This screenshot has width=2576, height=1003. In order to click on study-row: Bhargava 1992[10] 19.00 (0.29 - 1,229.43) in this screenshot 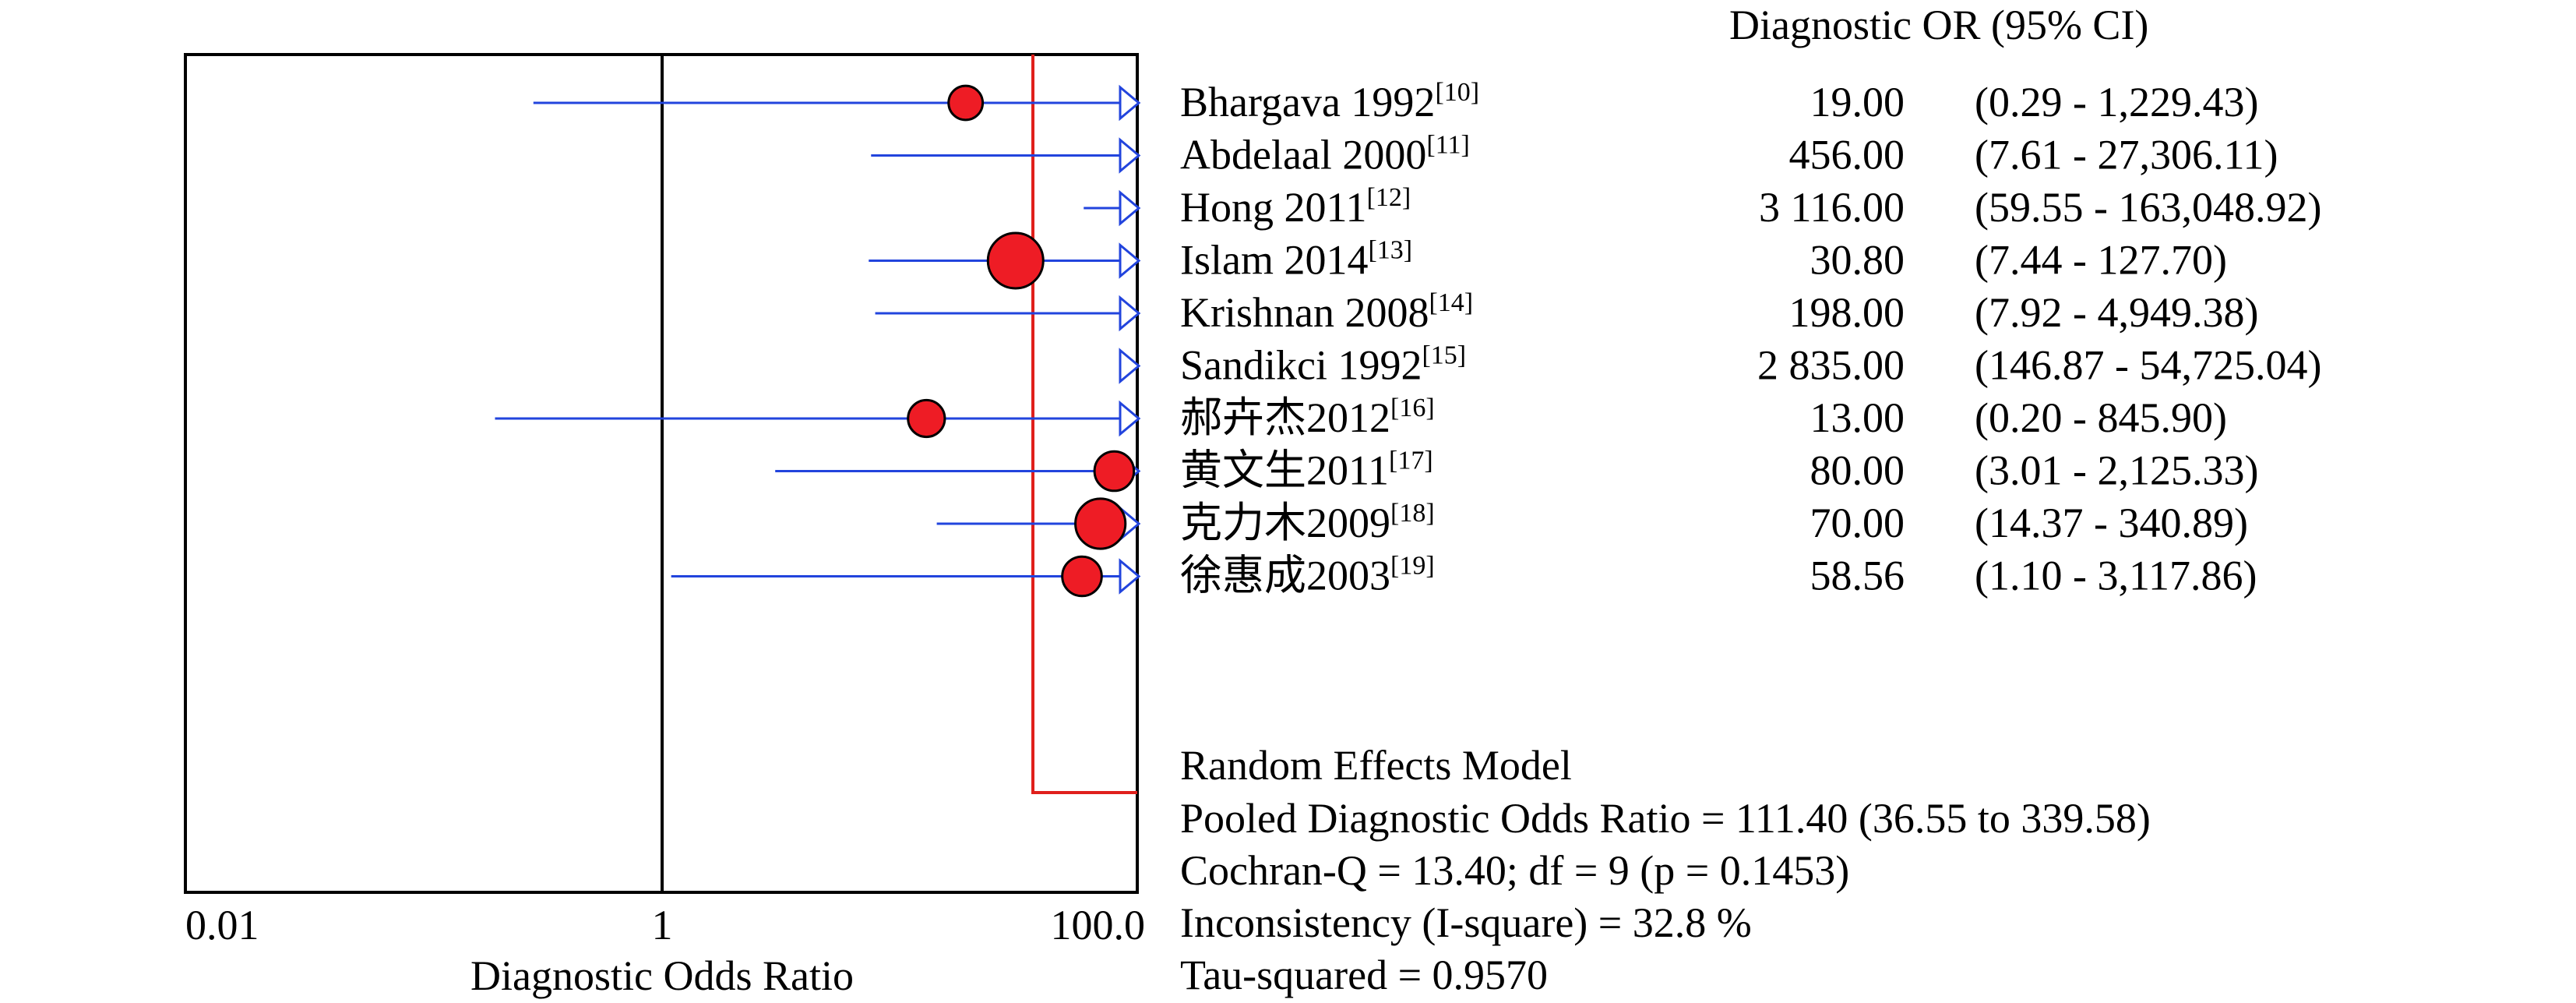, I will do `click(1395, 101)`.